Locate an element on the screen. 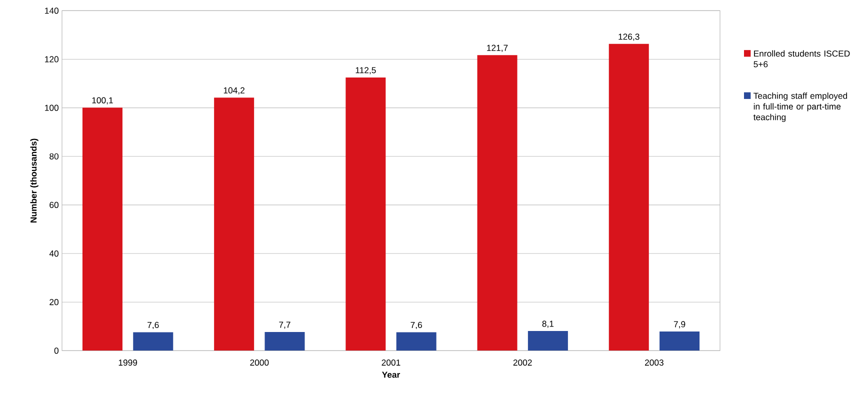 The image size is (860, 404). y-tick-label: 40 is located at coordinates (53, 253).